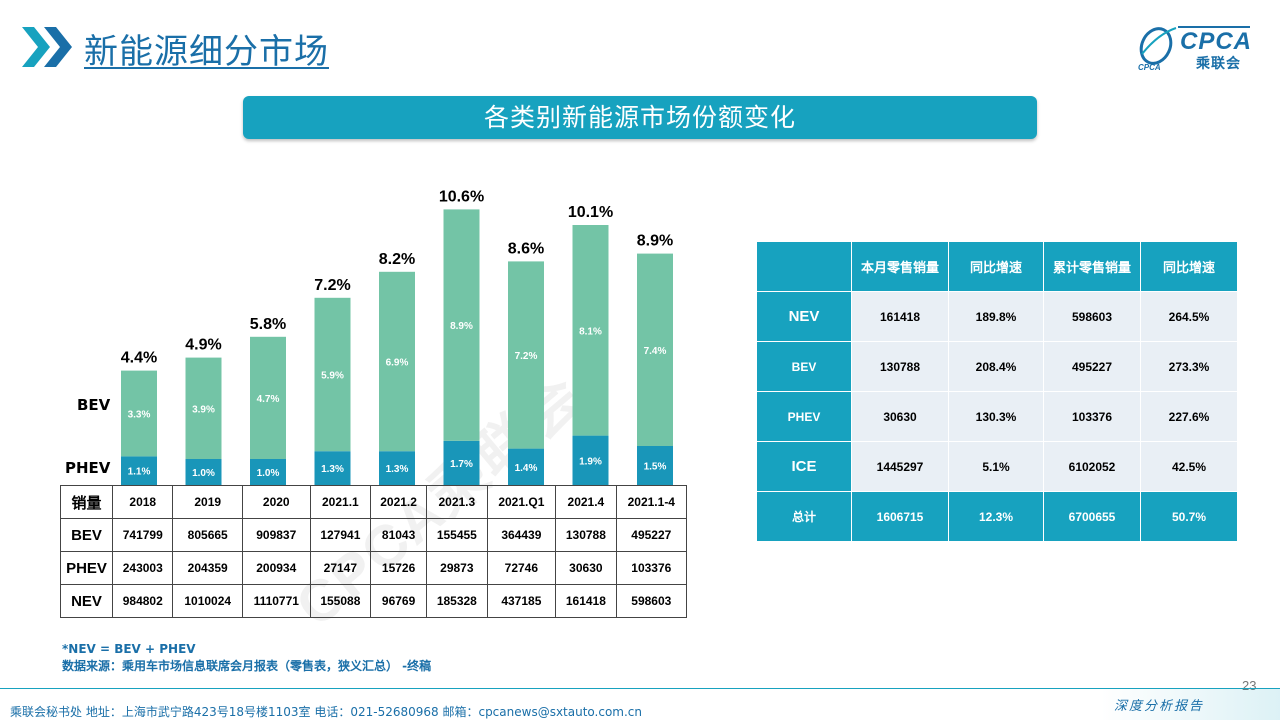  What do you see at coordinates (1189, 517) in the screenshot?
I see `summary-cell: 50.7%` at bounding box center [1189, 517].